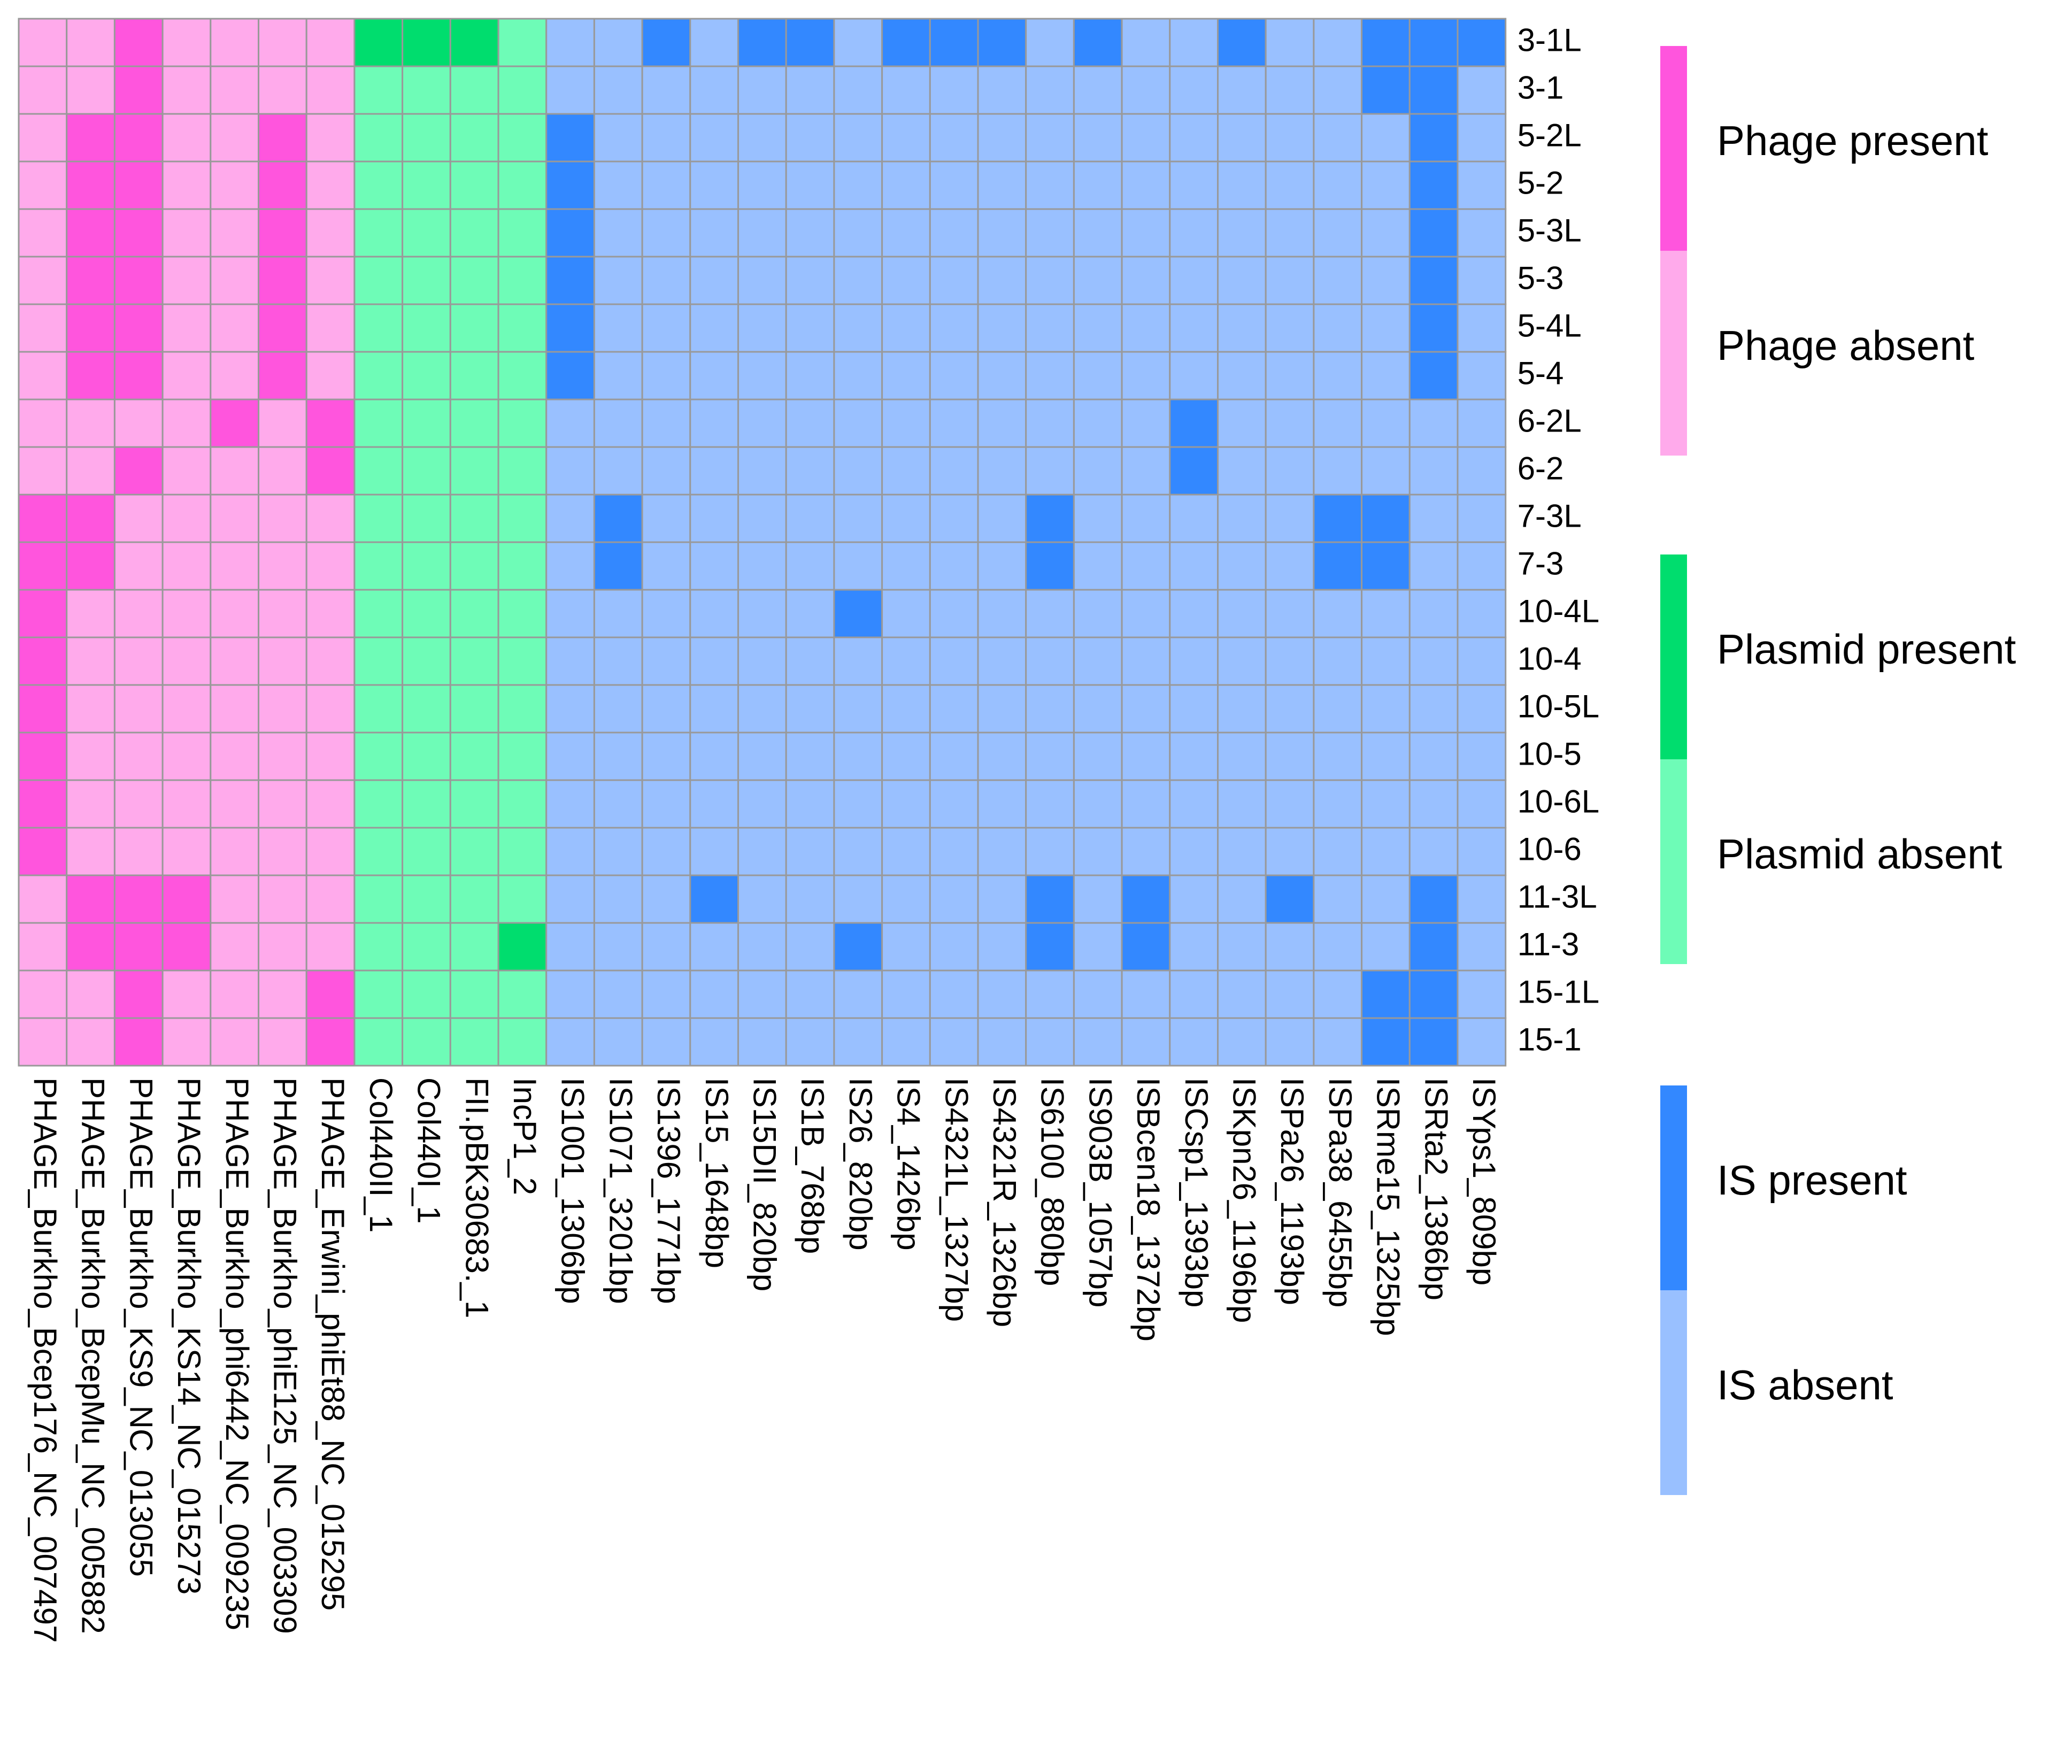  I want to click on row-label: 6-2, so click(1541, 468).